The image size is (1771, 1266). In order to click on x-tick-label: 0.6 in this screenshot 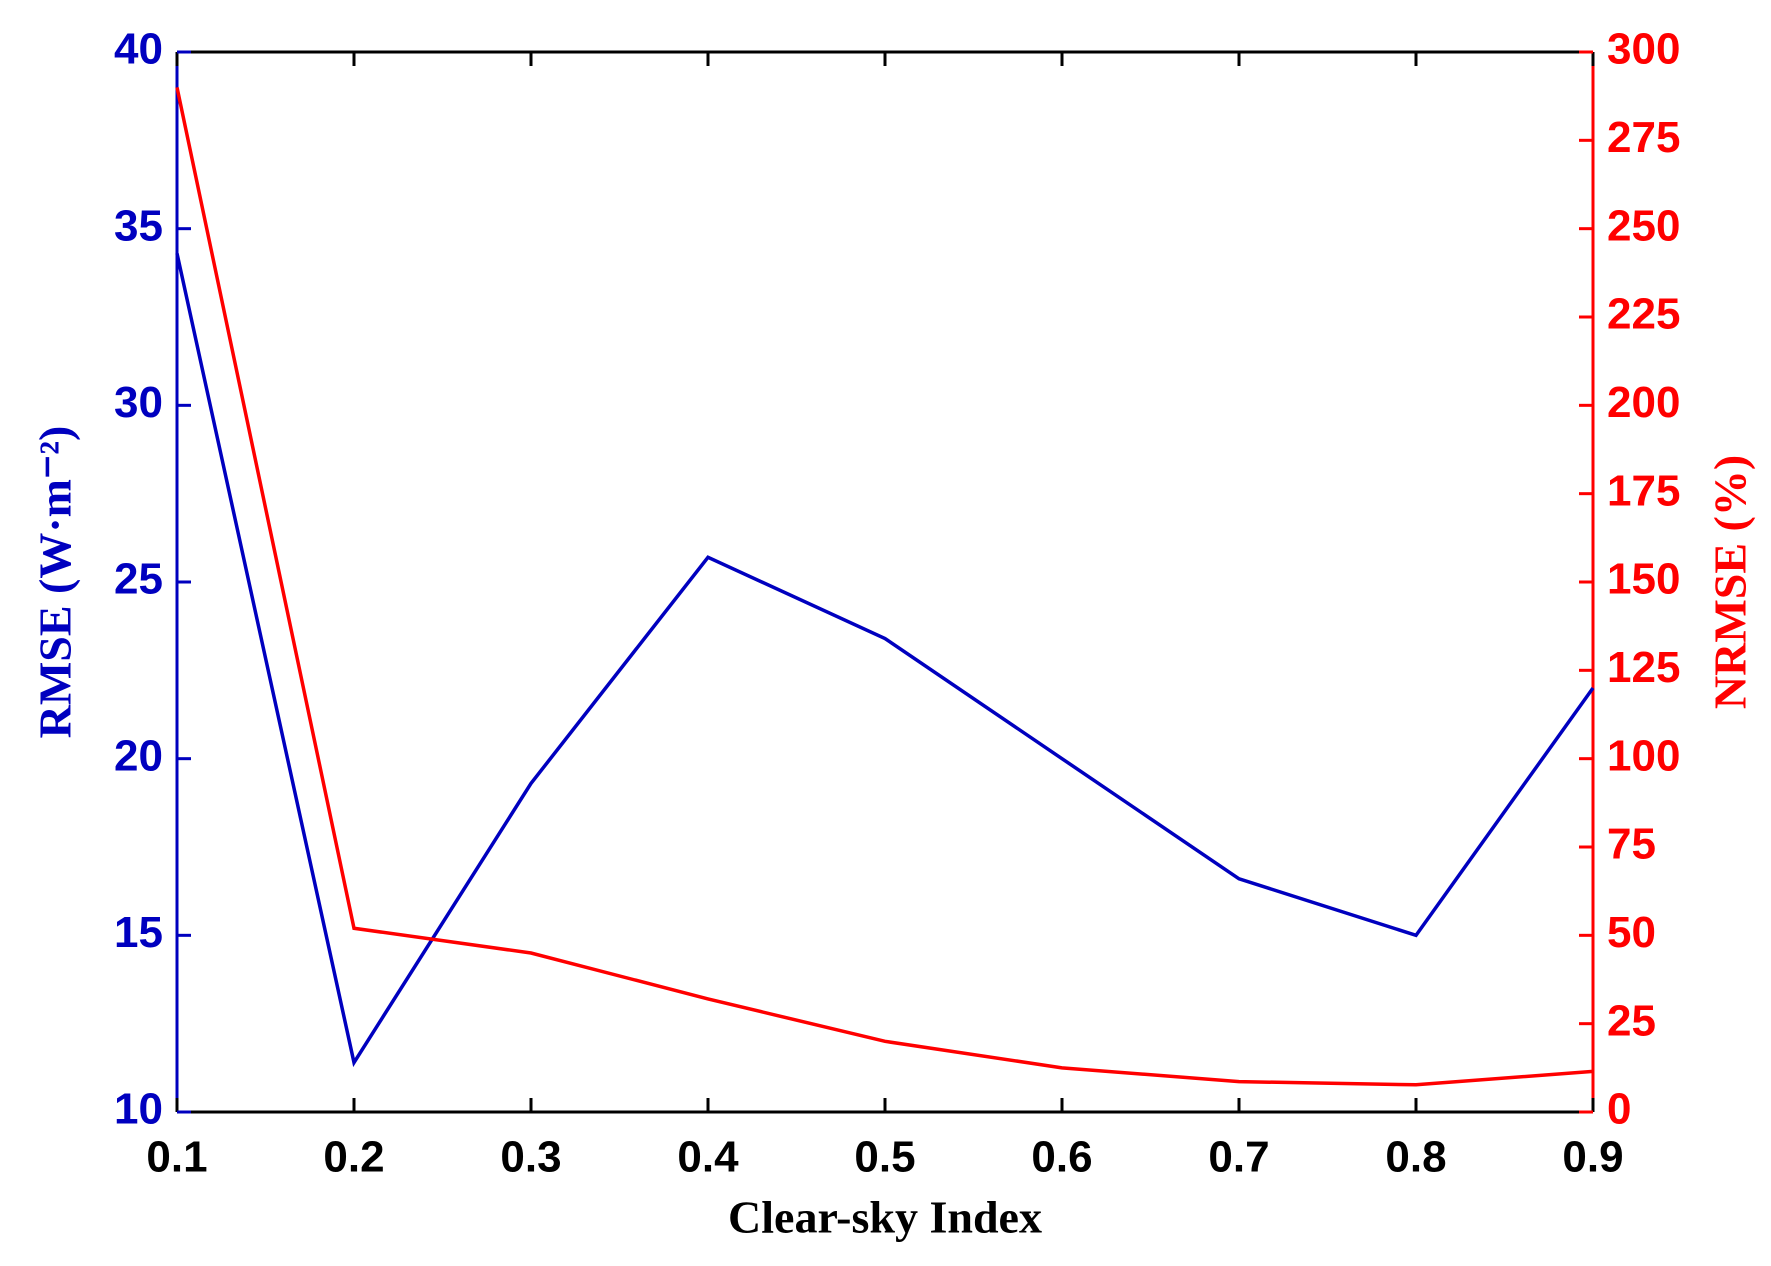, I will do `click(1061, 1157)`.